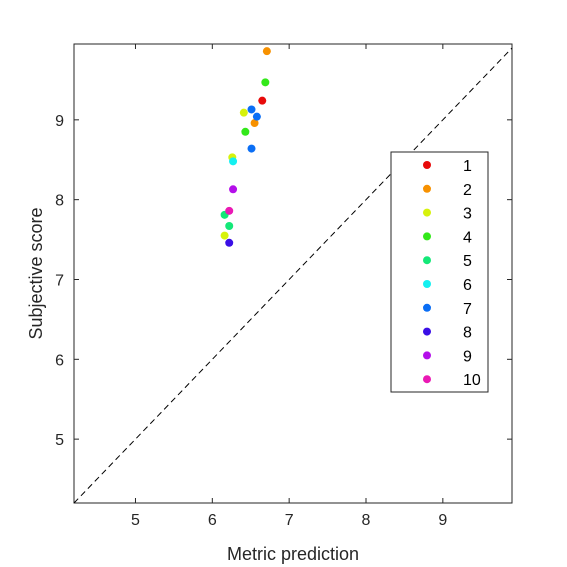 Image resolution: width=567 pixels, height=567 pixels. I want to click on data-points, so click(245, 147).